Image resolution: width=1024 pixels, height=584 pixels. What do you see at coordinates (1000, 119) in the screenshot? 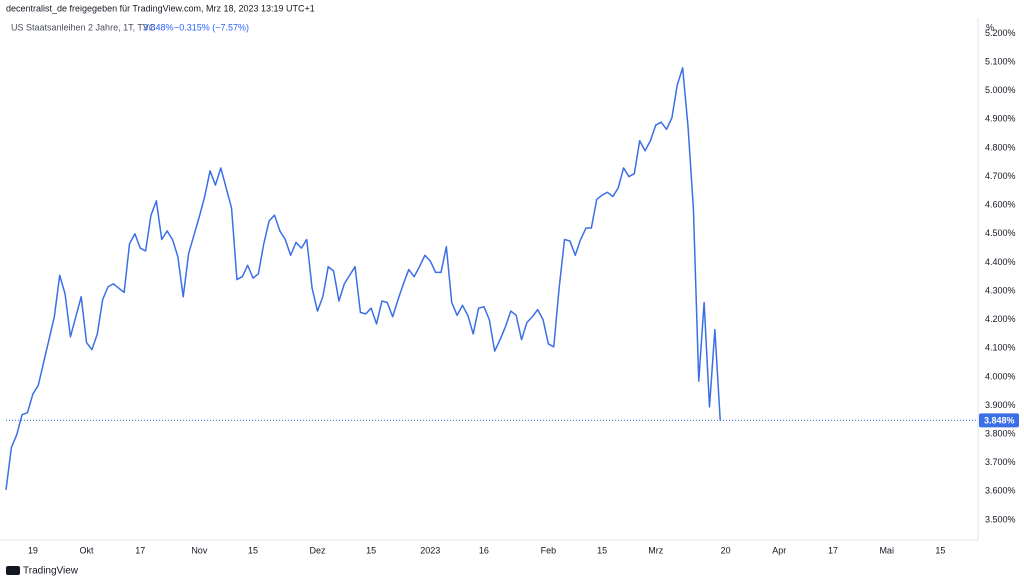
I see `y-tick-label: 4.900%` at bounding box center [1000, 119].